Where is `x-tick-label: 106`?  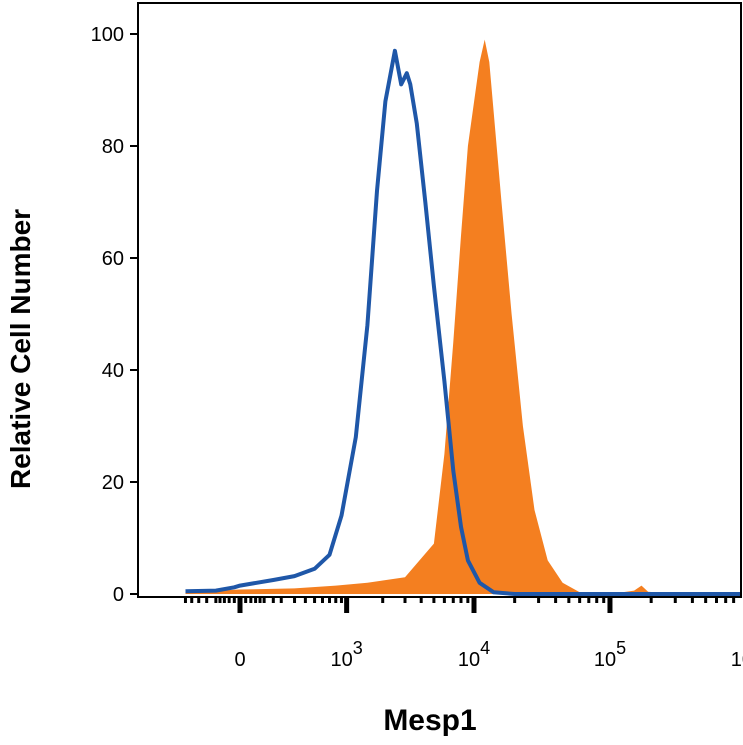 x-tick-label: 106 is located at coordinates (737, 654).